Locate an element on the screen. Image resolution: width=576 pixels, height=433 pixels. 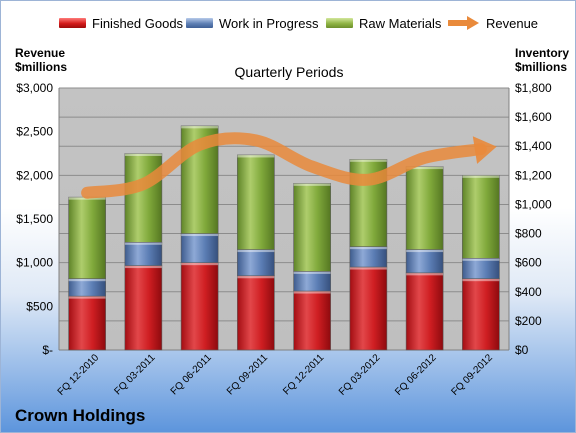
legend-raw-materials: Raw Materials is located at coordinates (383, 23).